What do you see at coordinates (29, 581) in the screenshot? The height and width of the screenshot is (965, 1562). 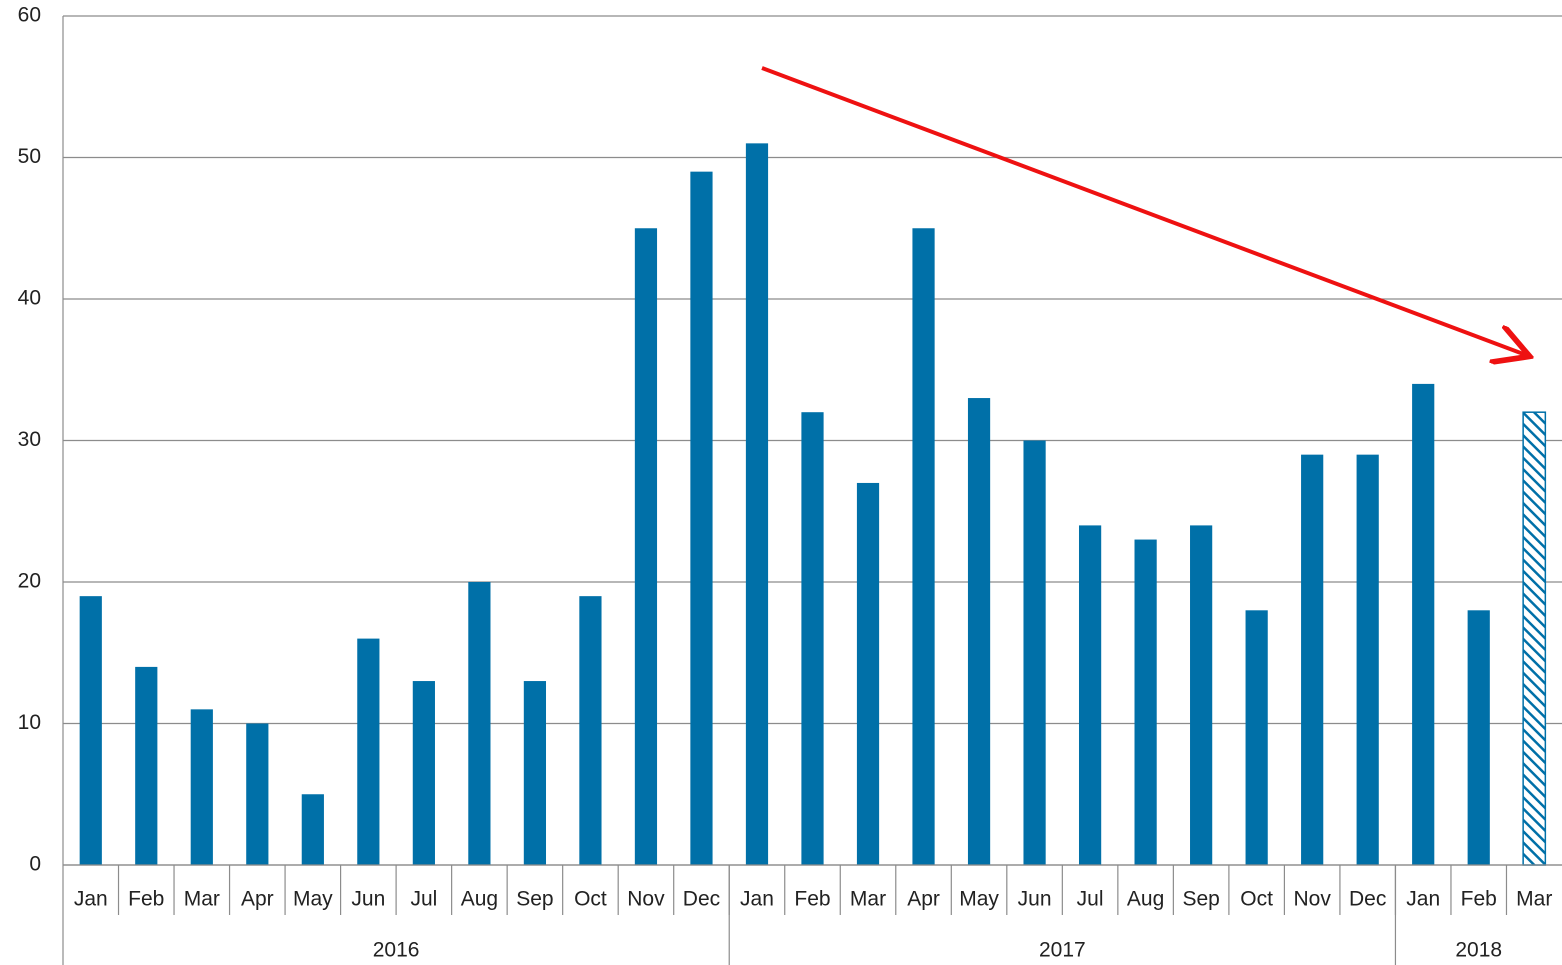 I see `y-tick-label: 20` at bounding box center [29, 581].